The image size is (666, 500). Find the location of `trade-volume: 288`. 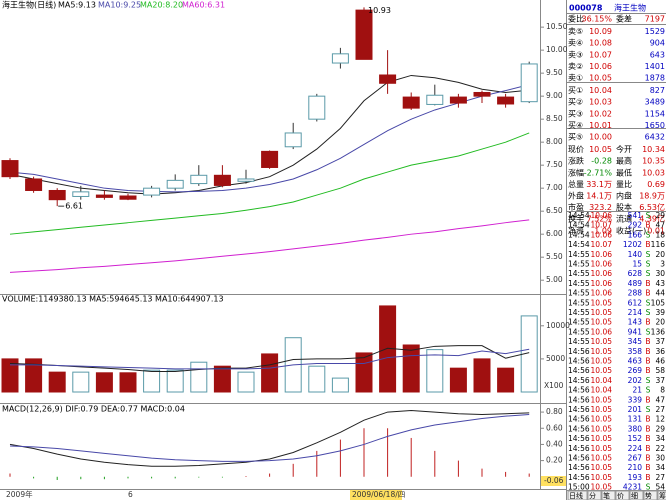

trade-volume: 288 is located at coordinates (635, 293).